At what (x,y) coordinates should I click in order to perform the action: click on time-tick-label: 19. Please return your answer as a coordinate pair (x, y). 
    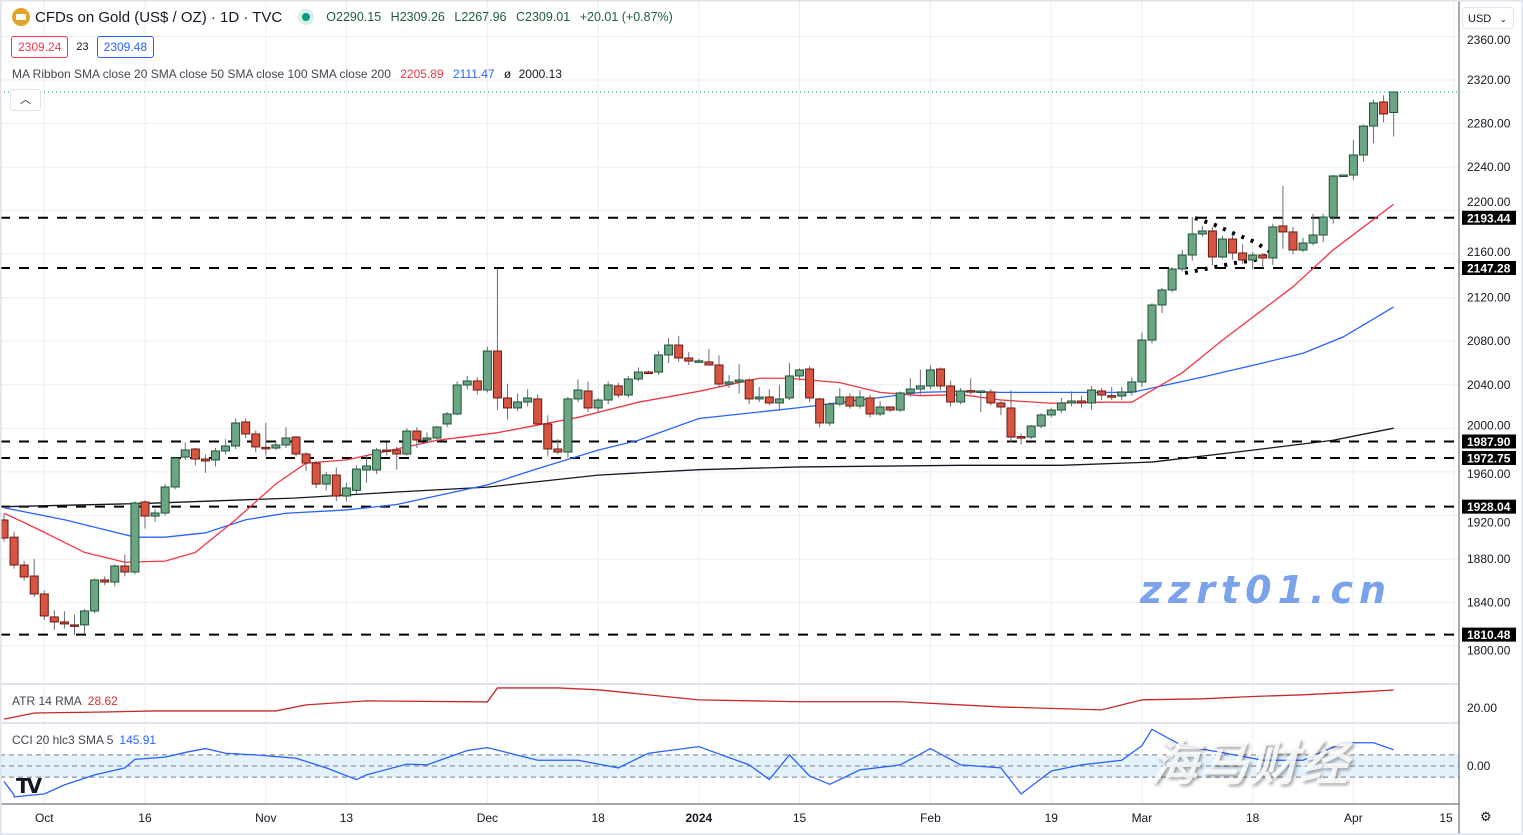
    Looking at the image, I should click on (1052, 818).